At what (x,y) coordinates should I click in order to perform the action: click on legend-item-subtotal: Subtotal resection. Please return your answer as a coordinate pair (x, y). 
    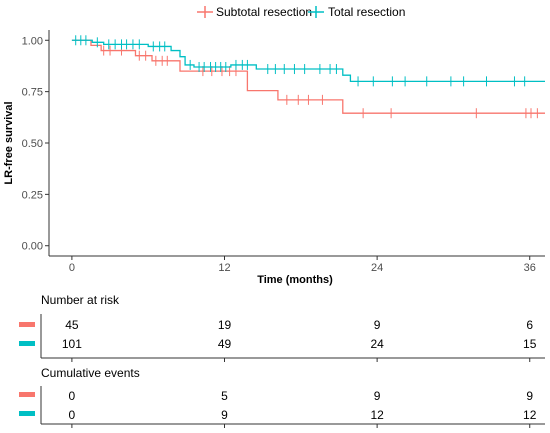
    Looking at the image, I should click on (254, 12).